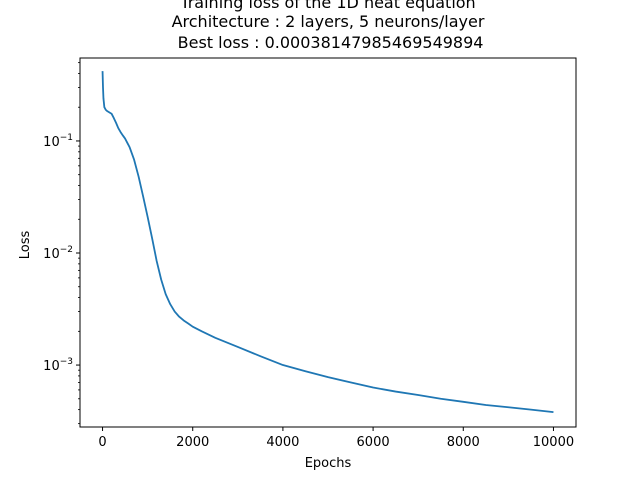 The height and width of the screenshot is (480, 640). What do you see at coordinates (58, 141) in the screenshot?
I see `y-tick-label: 10⁻¹` at bounding box center [58, 141].